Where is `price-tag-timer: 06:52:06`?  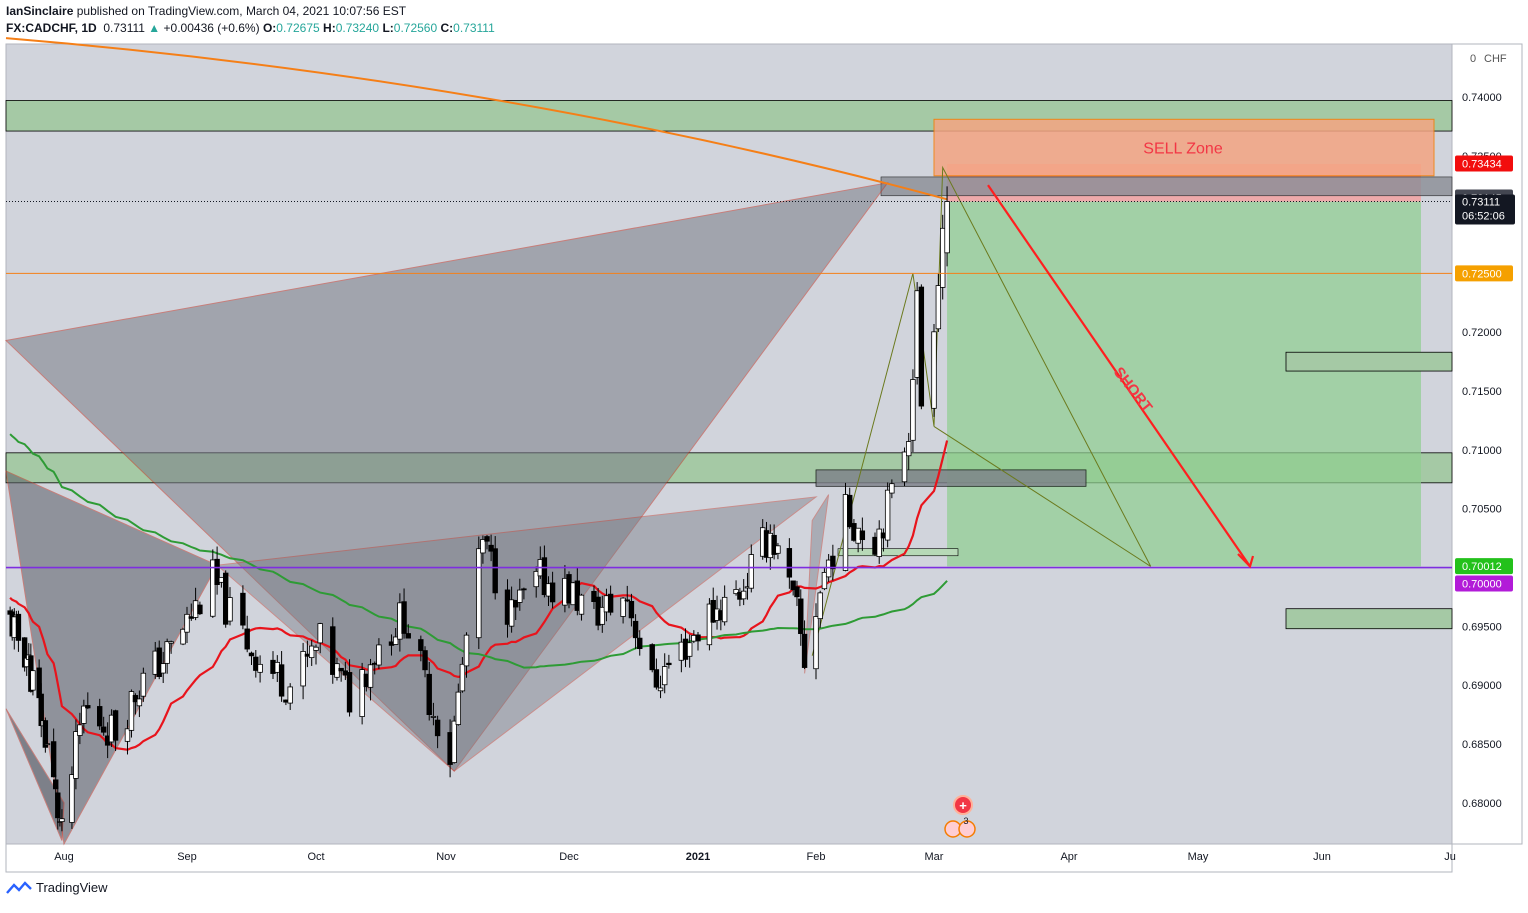 price-tag-timer: 06:52:06 is located at coordinates (1483, 217).